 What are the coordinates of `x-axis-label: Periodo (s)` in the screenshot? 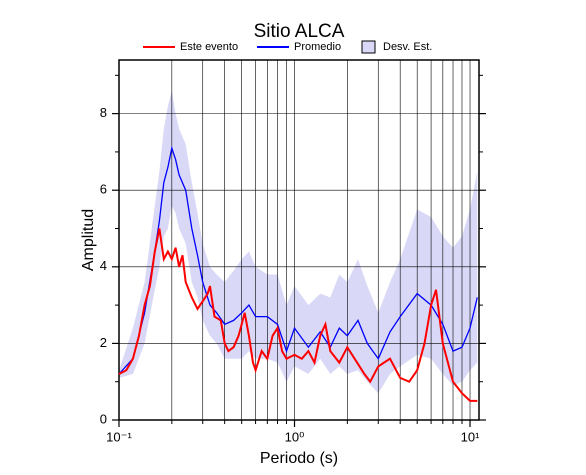 It's located at (299, 458).